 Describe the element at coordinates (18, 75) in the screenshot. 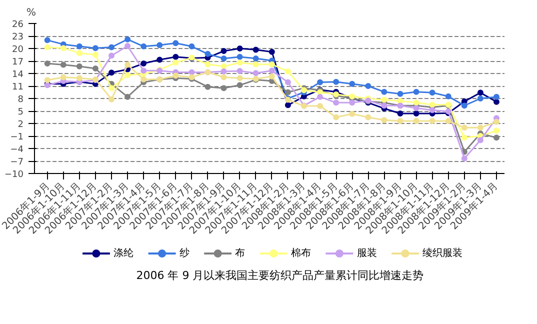

I see `y-tick-label: 14` at that location.